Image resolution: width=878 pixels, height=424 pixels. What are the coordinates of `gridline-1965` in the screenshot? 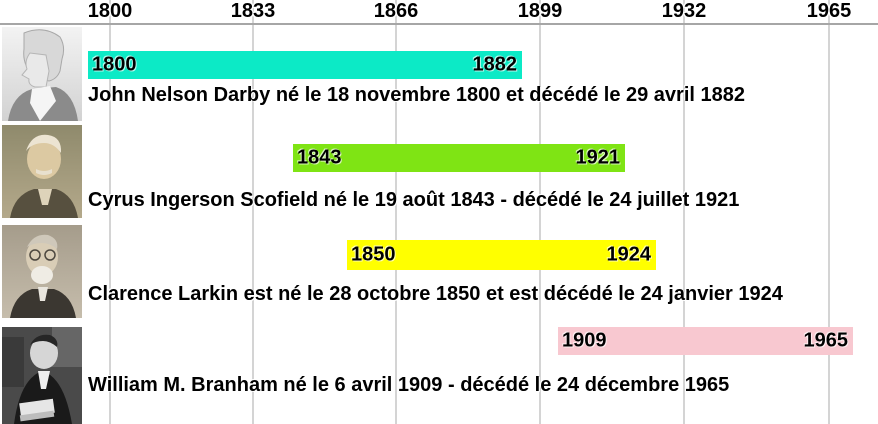 It's located at (829, 212).